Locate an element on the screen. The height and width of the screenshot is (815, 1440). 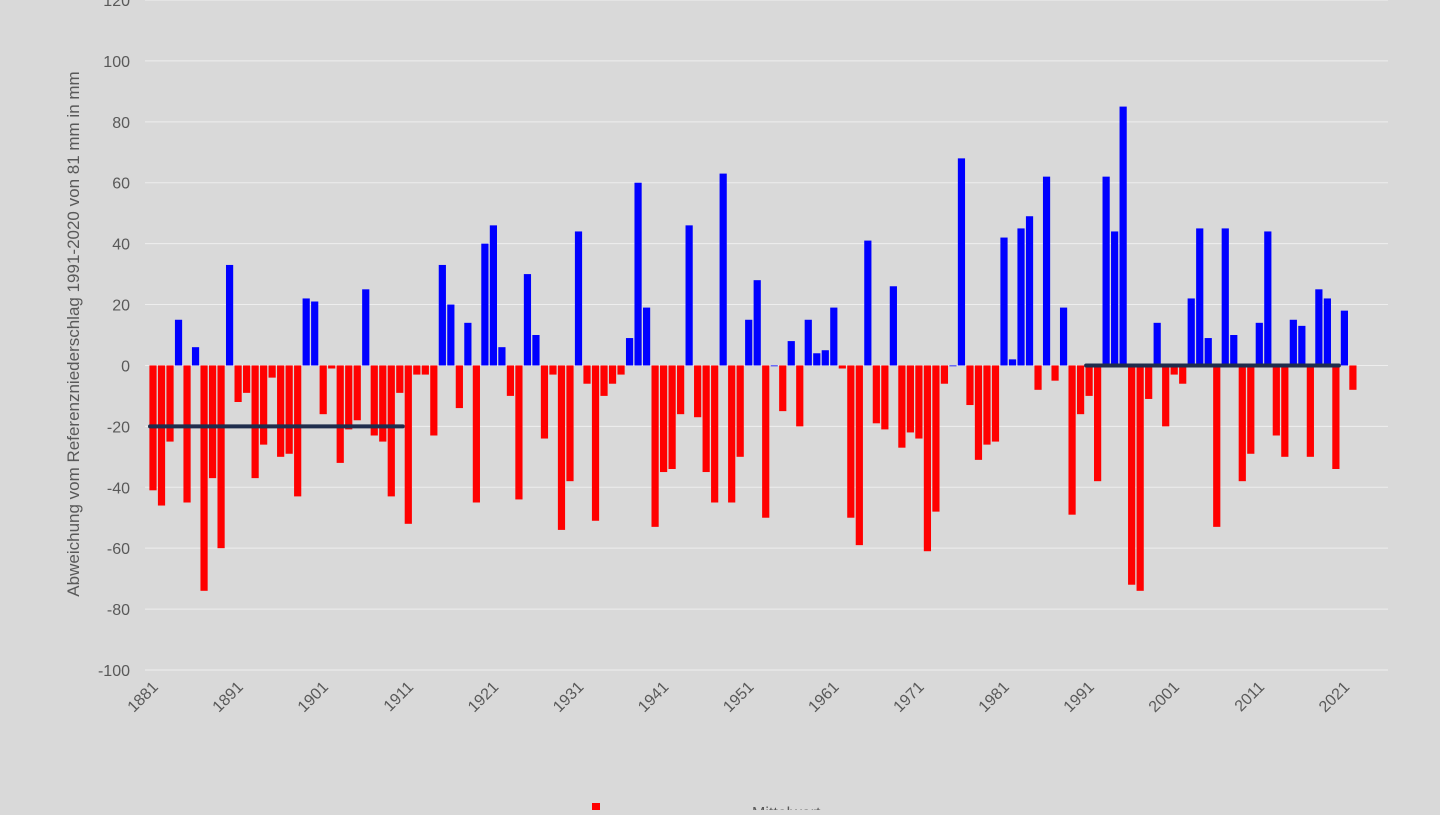
x-tick-label: 1961 is located at coordinates (823, 697).